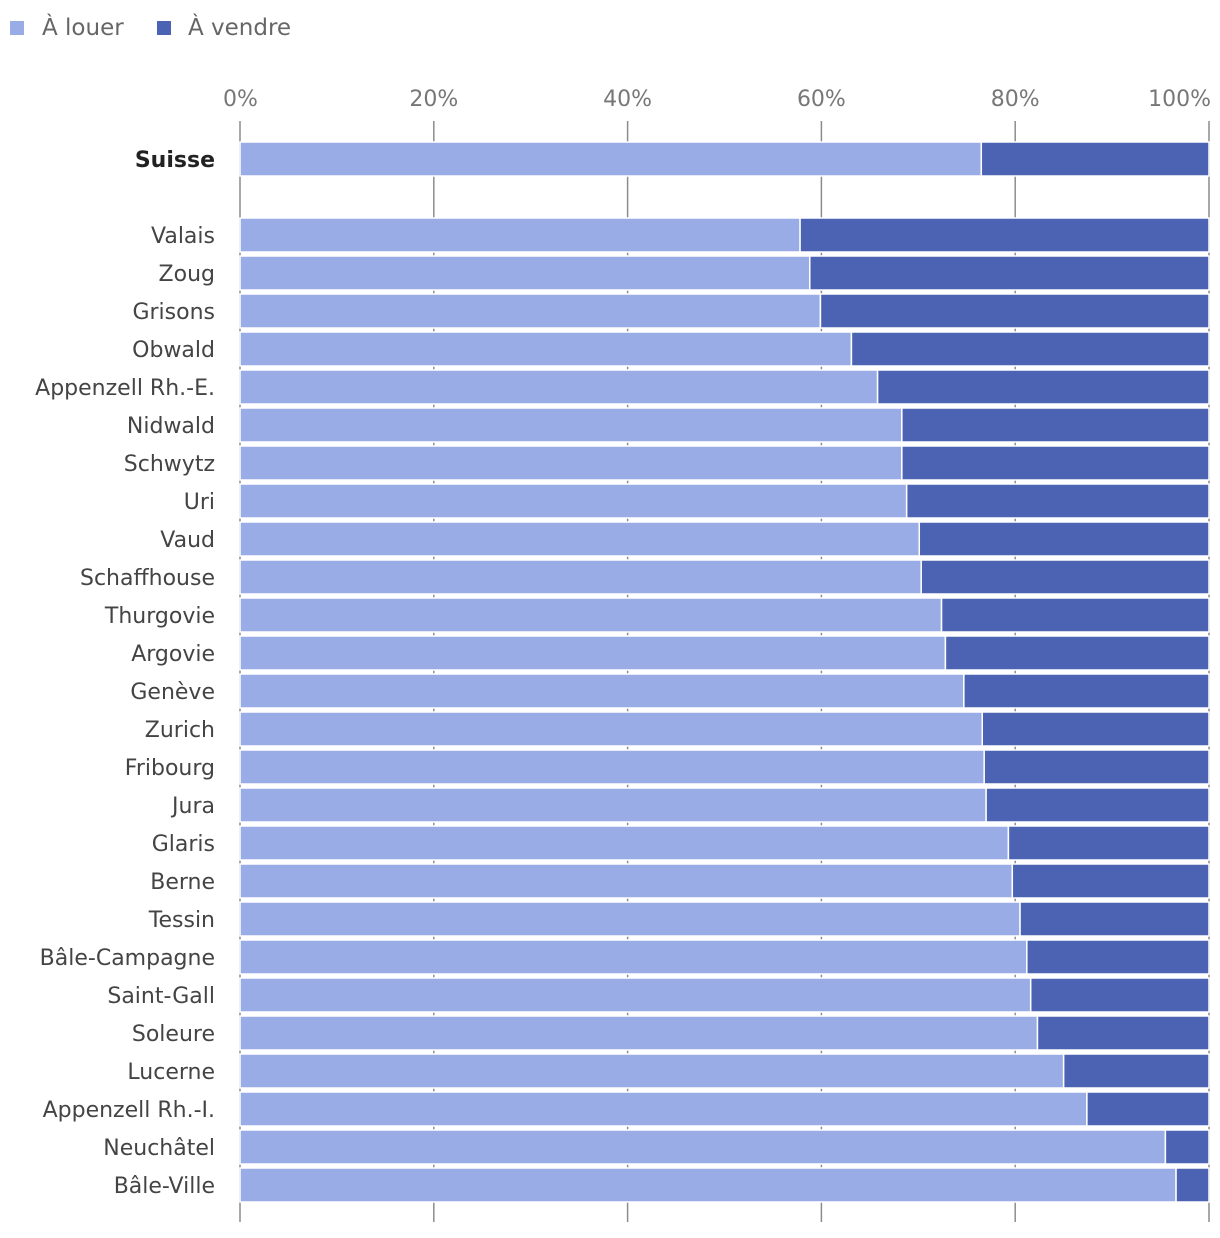 The image size is (1220, 1238). I want to click on category-label-uri: Uri, so click(199, 502).